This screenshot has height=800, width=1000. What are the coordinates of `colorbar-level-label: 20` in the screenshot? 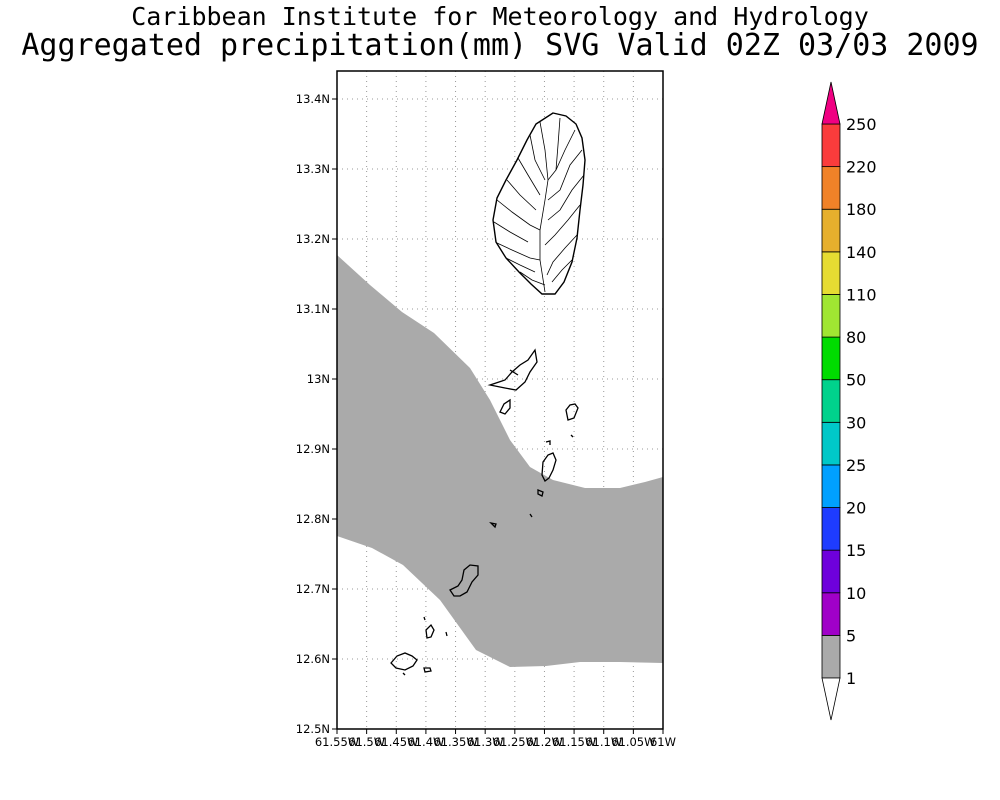 It's located at (856, 508).